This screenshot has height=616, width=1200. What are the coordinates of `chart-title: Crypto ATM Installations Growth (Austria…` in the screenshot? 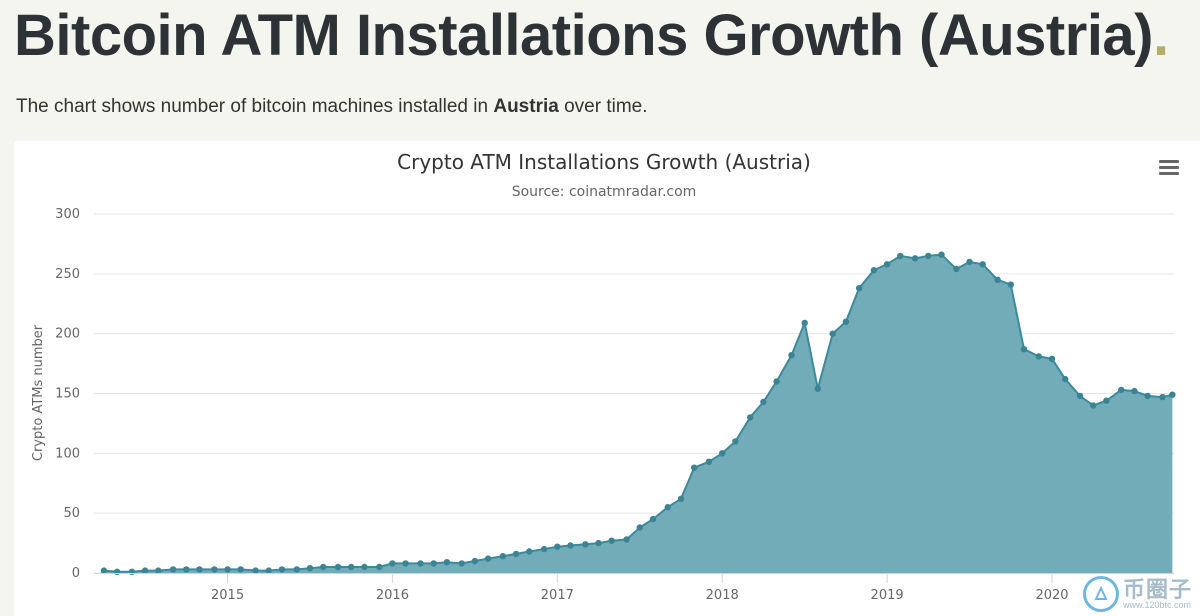 It's located at (604, 162).